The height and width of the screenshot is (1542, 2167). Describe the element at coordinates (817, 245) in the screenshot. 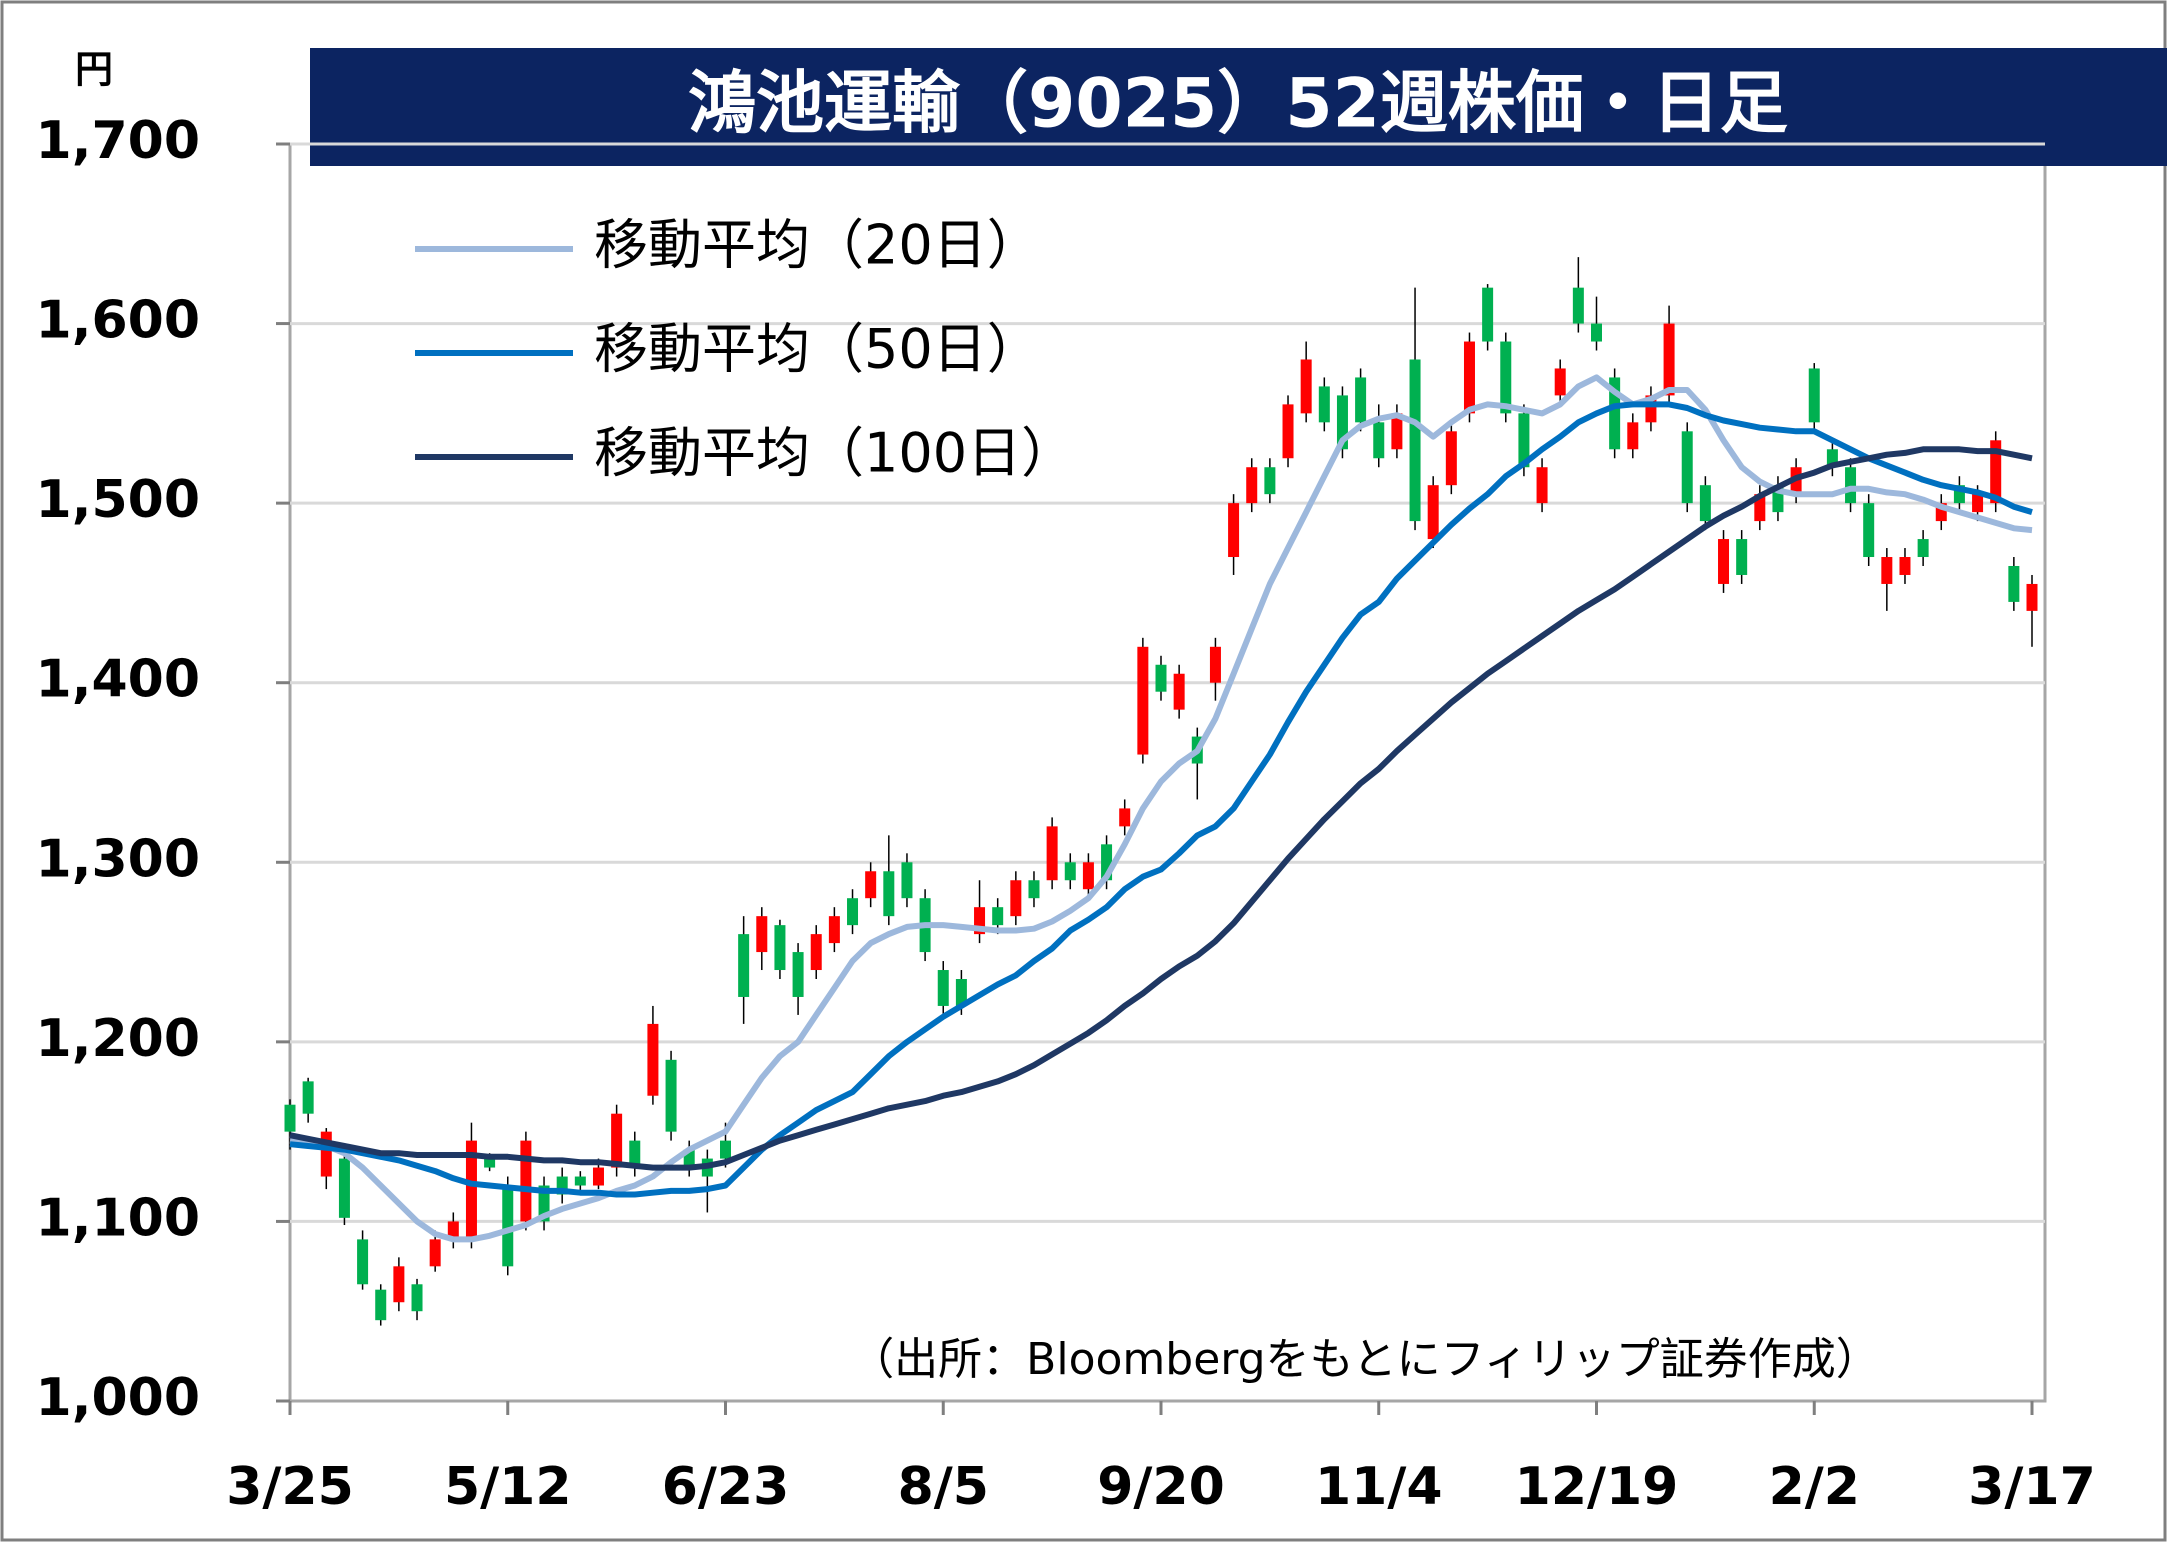

I see `legend-label: 移動平均（20日）` at that location.